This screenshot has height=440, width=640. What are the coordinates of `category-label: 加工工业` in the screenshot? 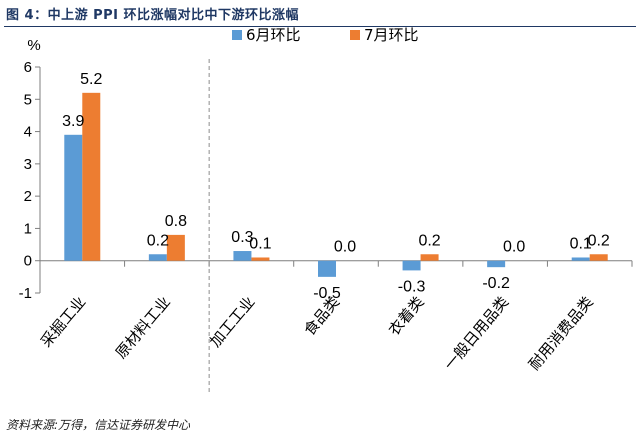 It's located at (232, 322).